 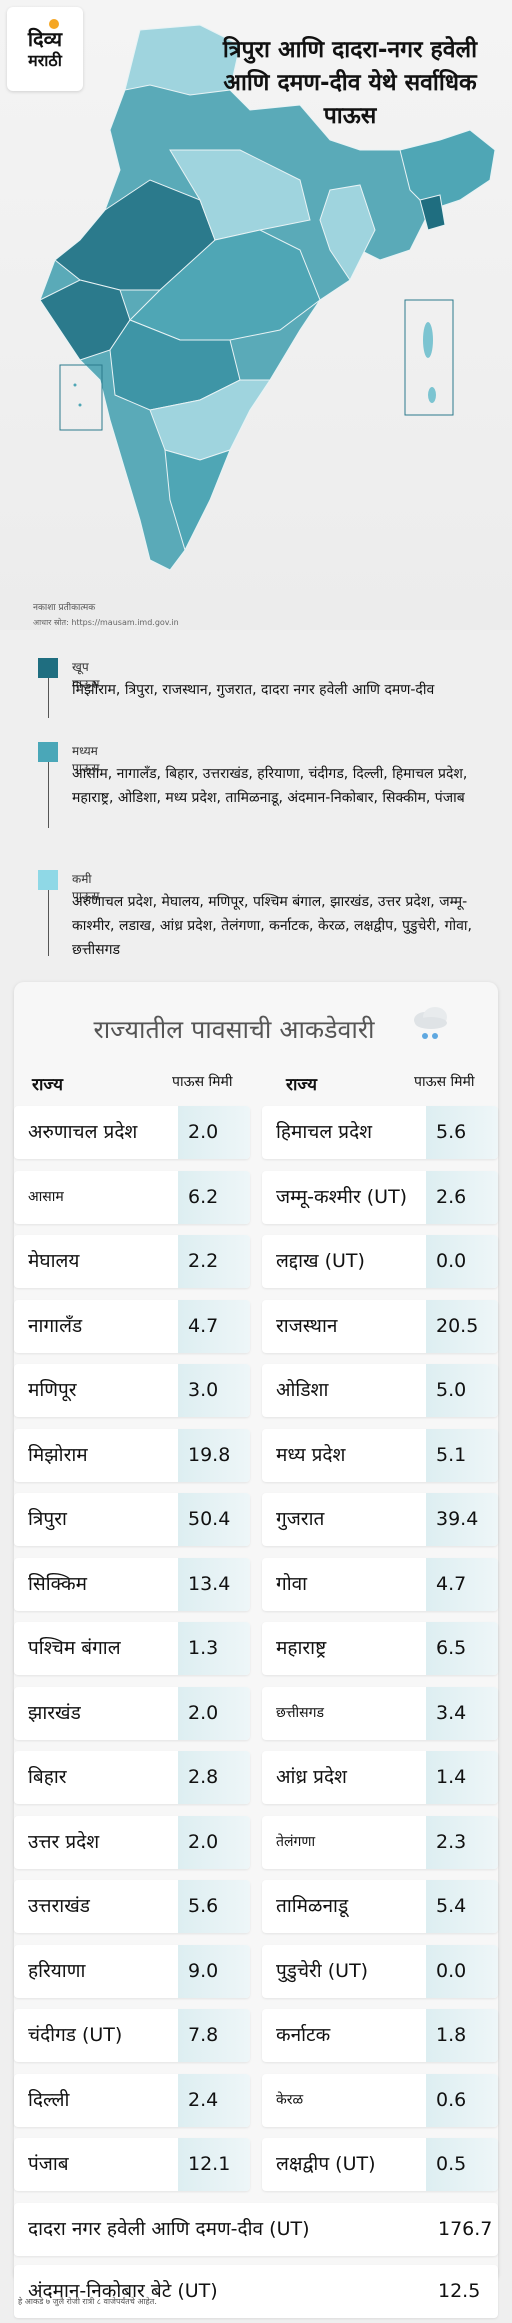 What do you see at coordinates (197, 500) in the screenshot?
I see `map-region-tamilnadu` at bounding box center [197, 500].